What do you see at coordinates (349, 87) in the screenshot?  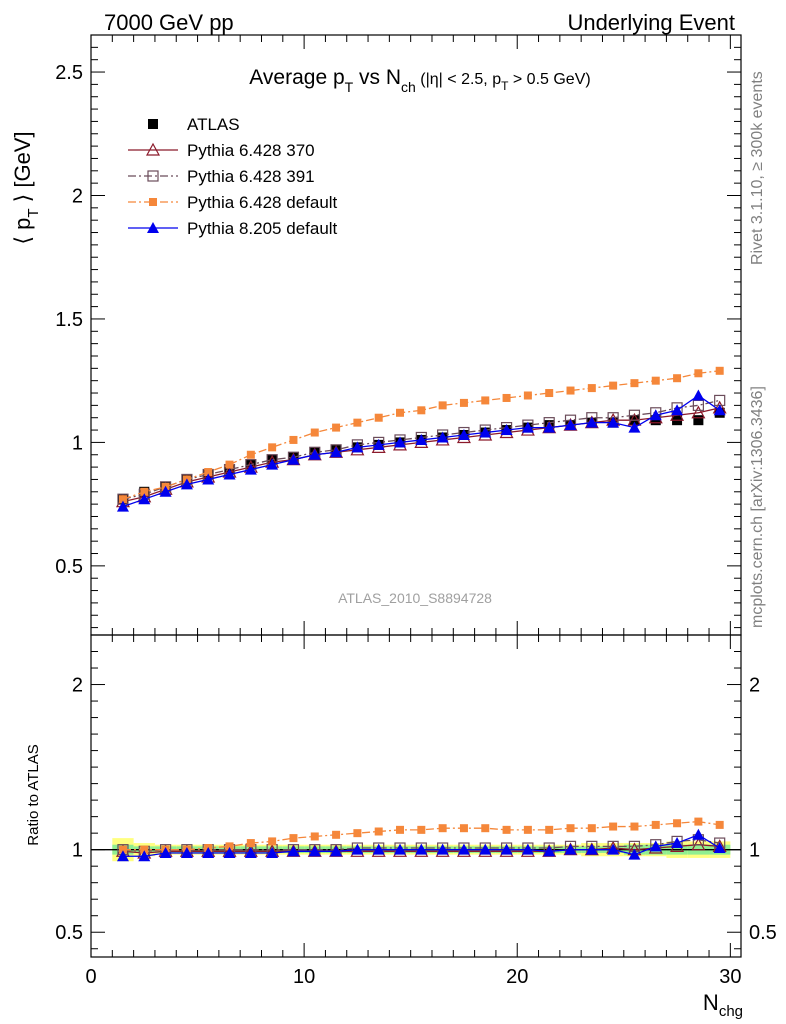 I see `title-sub1: T` at bounding box center [349, 87].